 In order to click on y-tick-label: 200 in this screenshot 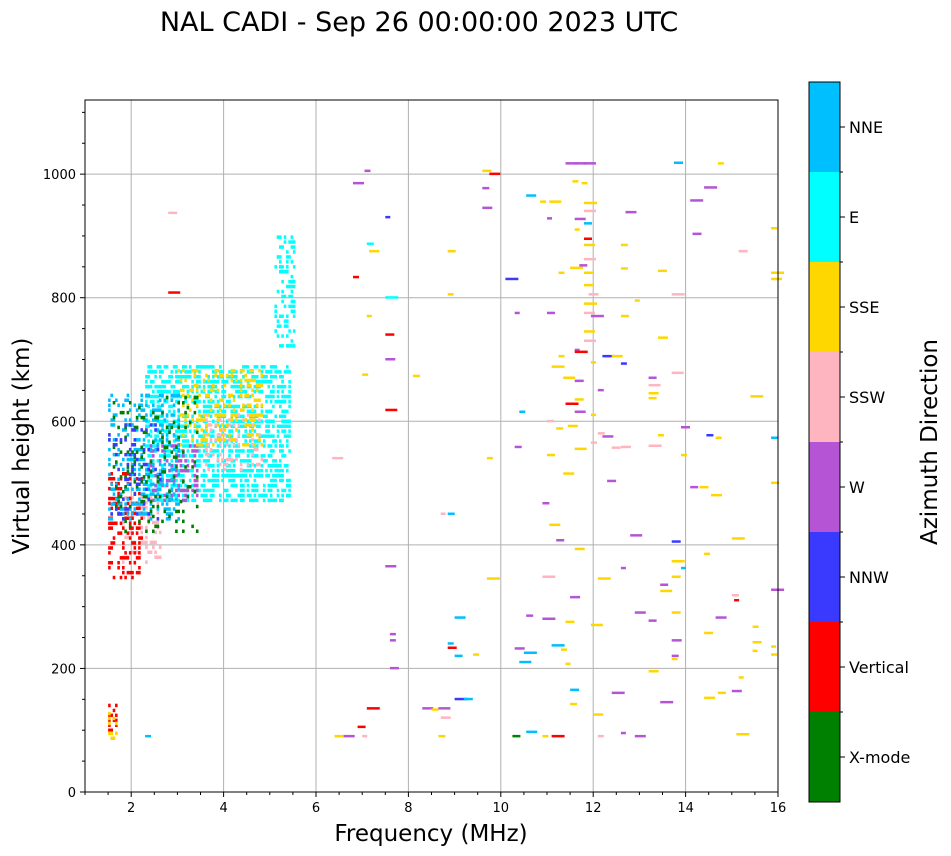, I will do `click(63, 669)`.